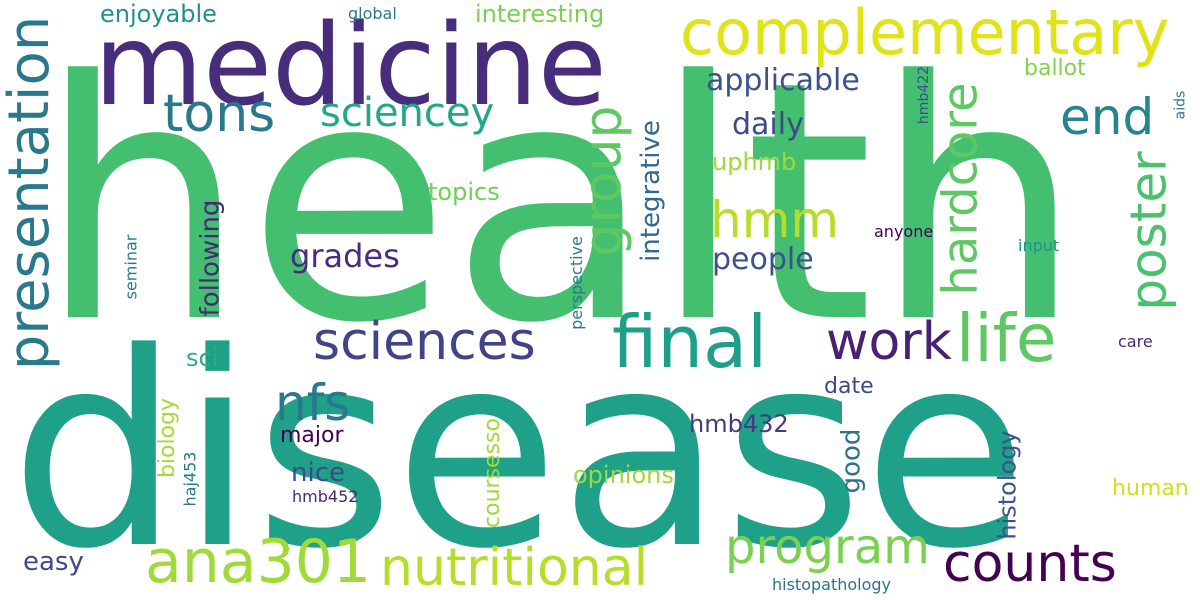 The height and width of the screenshot is (600, 1200). What do you see at coordinates (924, 95) in the screenshot?
I see `word-hmb422: hmb422` at bounding box center [924, 95].